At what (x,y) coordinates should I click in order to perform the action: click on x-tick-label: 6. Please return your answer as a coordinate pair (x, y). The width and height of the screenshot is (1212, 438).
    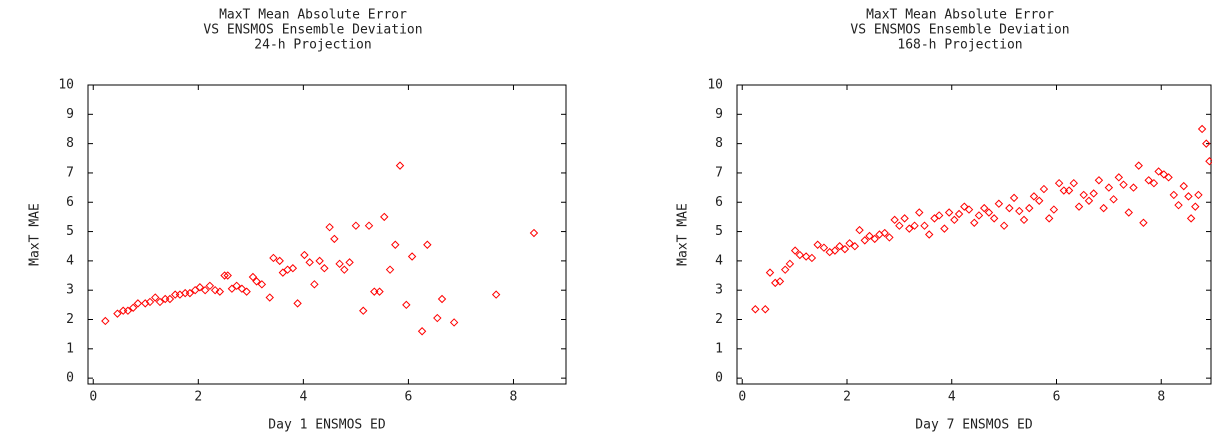
    Looking at the image, I should click on (1057, 397).